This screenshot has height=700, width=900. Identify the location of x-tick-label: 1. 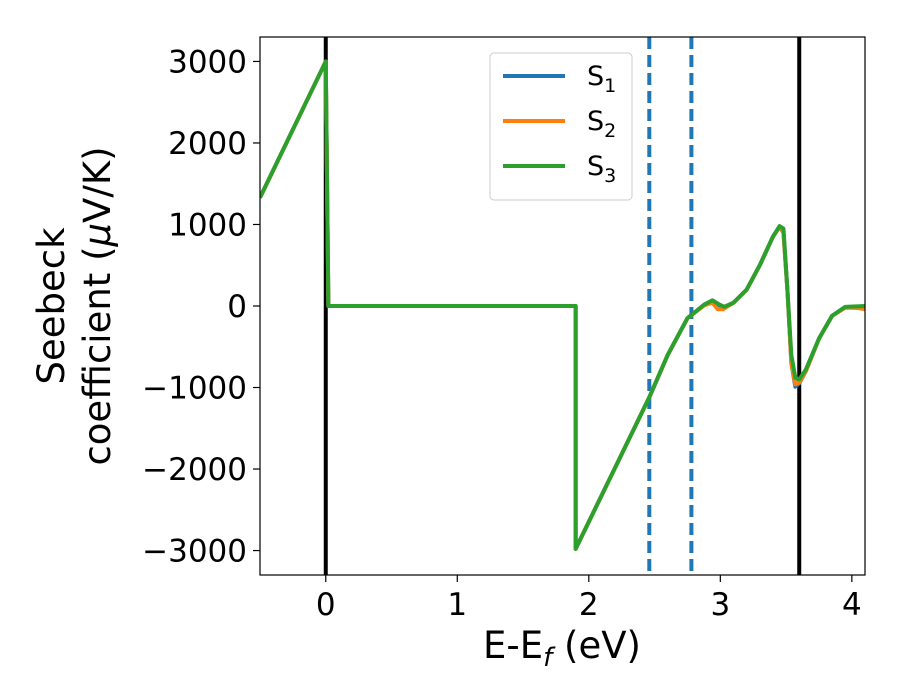
(457, 605).